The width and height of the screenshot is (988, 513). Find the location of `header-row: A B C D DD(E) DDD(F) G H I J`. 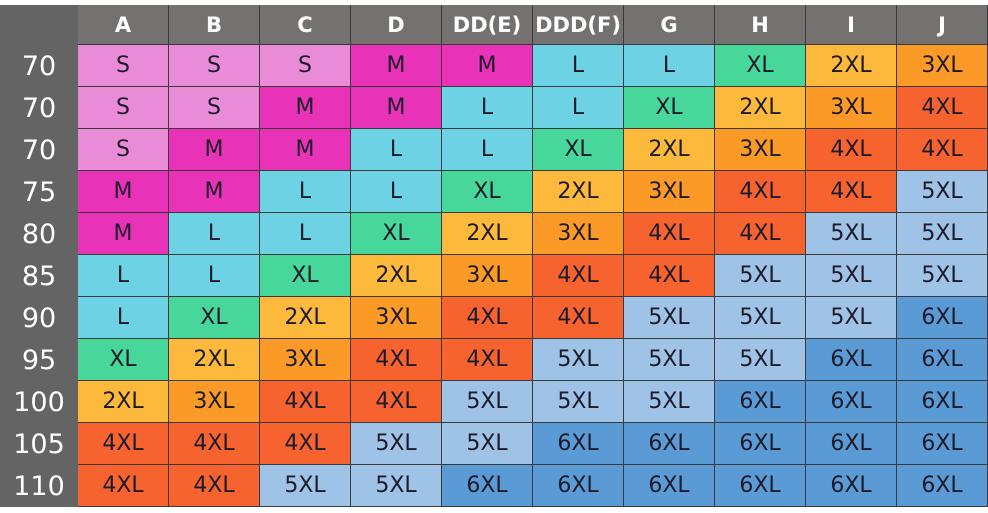

header-row: A B C D DD(E) DDD(F) G H I J is located at coordinates (494, 25).